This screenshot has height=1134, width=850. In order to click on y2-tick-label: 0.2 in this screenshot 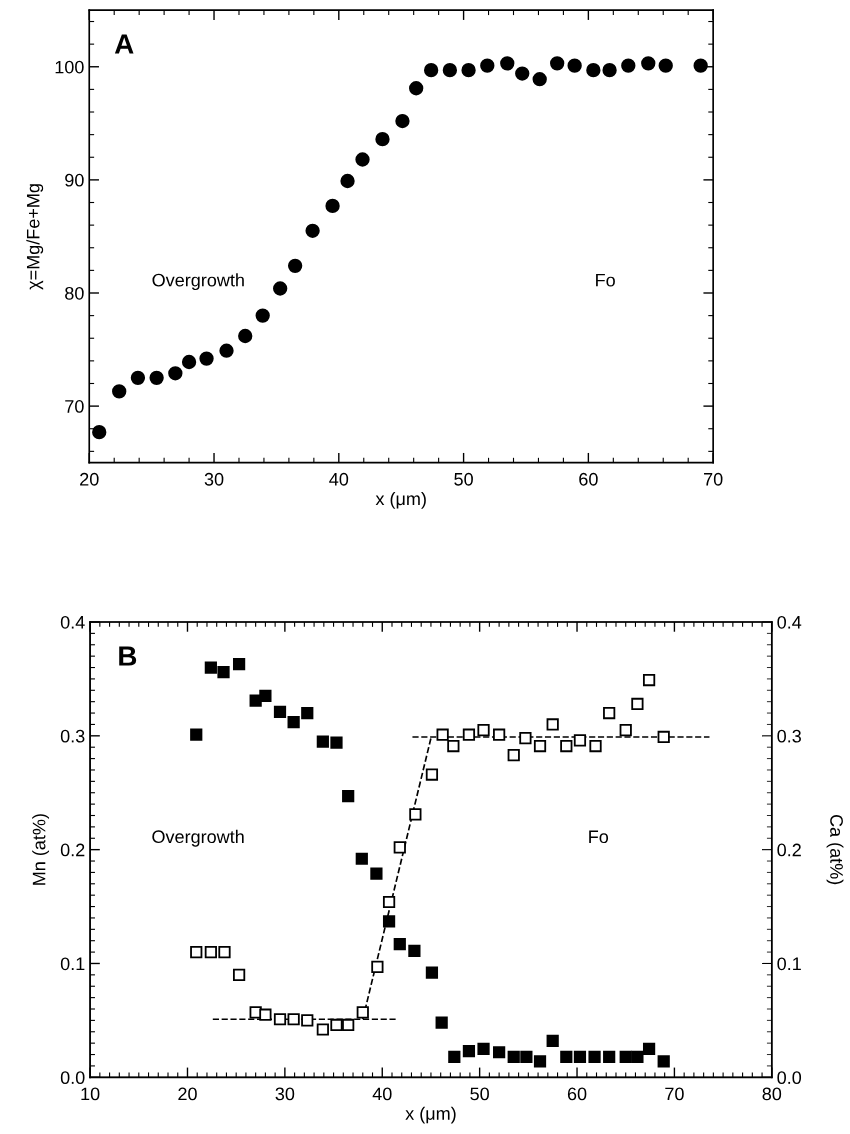, I will do `click(789, 850)`.